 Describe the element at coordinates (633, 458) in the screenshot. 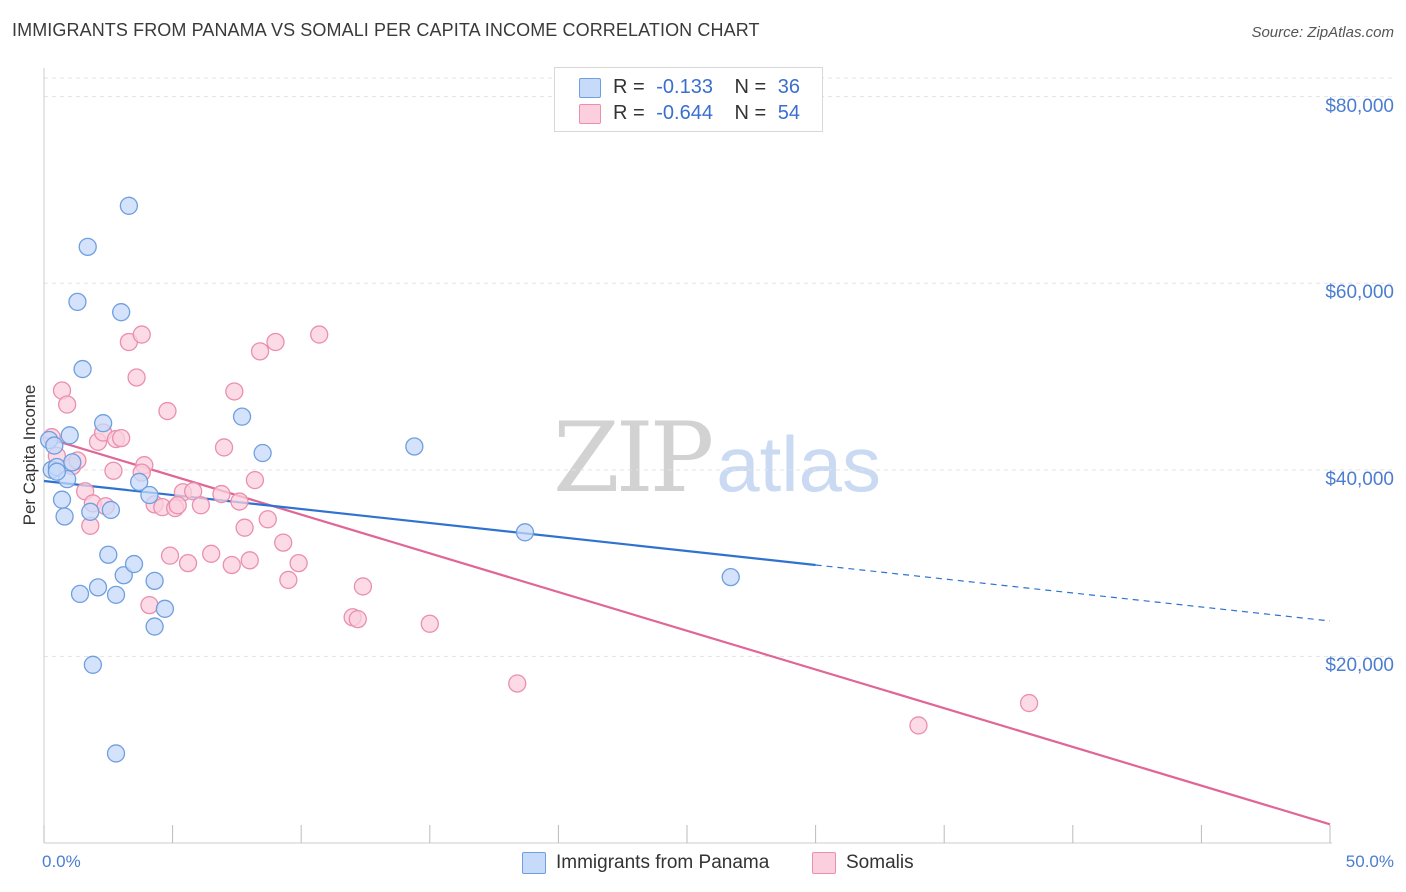

I see `watermark-zip: ZIP` at that location.